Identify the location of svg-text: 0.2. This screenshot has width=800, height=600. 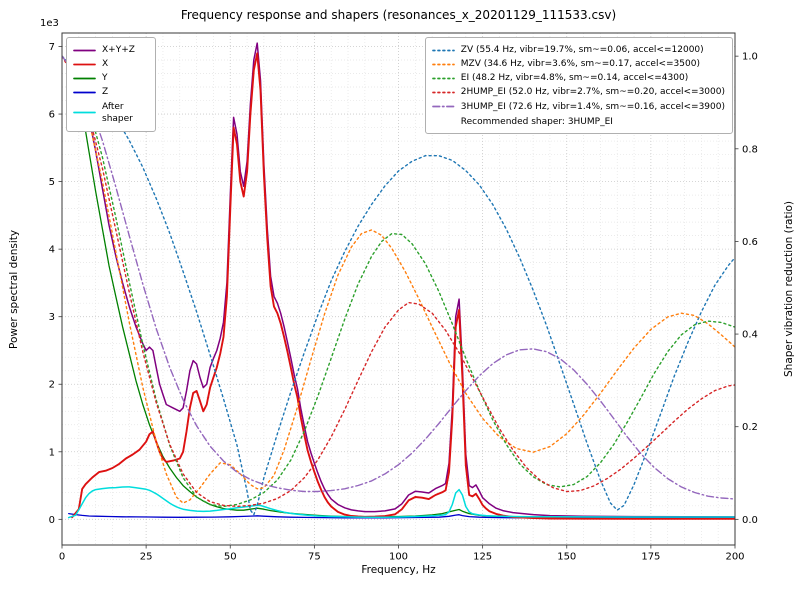
(750, 427).